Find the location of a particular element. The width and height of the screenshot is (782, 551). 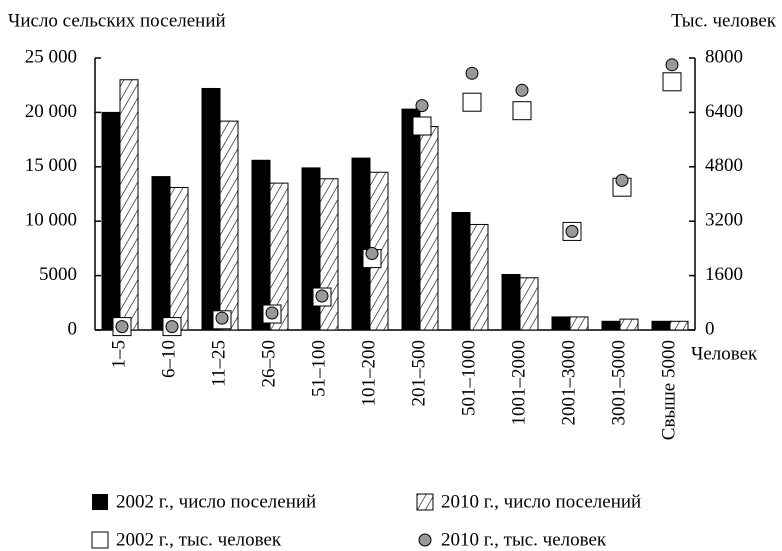

x-tick-label: 11–25 is located at coordinates (218, 363).